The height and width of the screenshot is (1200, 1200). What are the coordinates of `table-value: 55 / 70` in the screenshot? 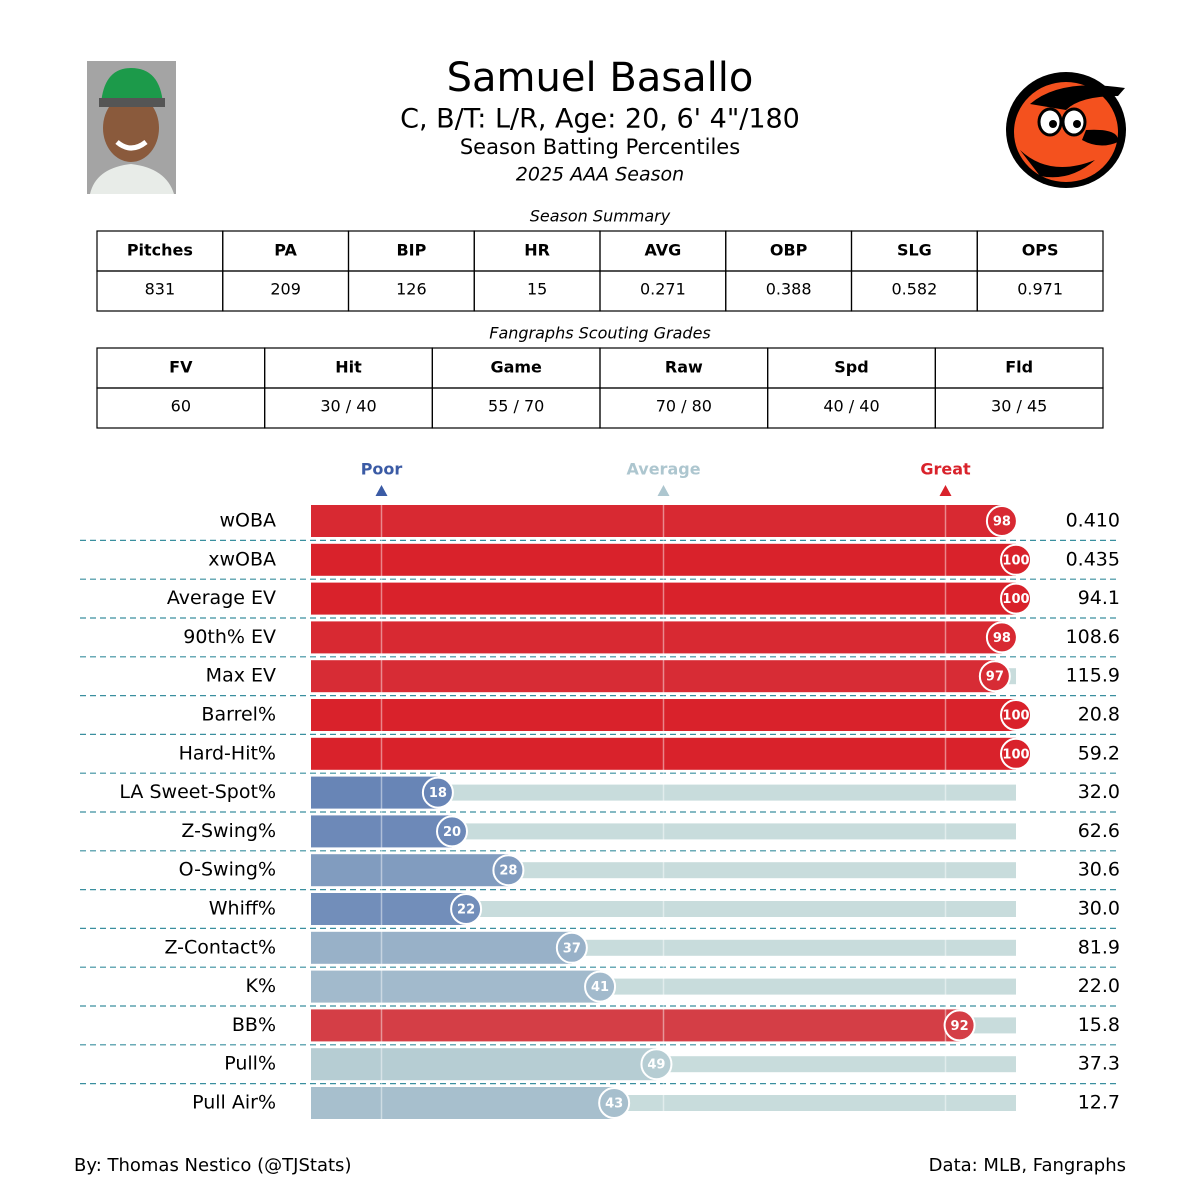 It's located at (516, 406).